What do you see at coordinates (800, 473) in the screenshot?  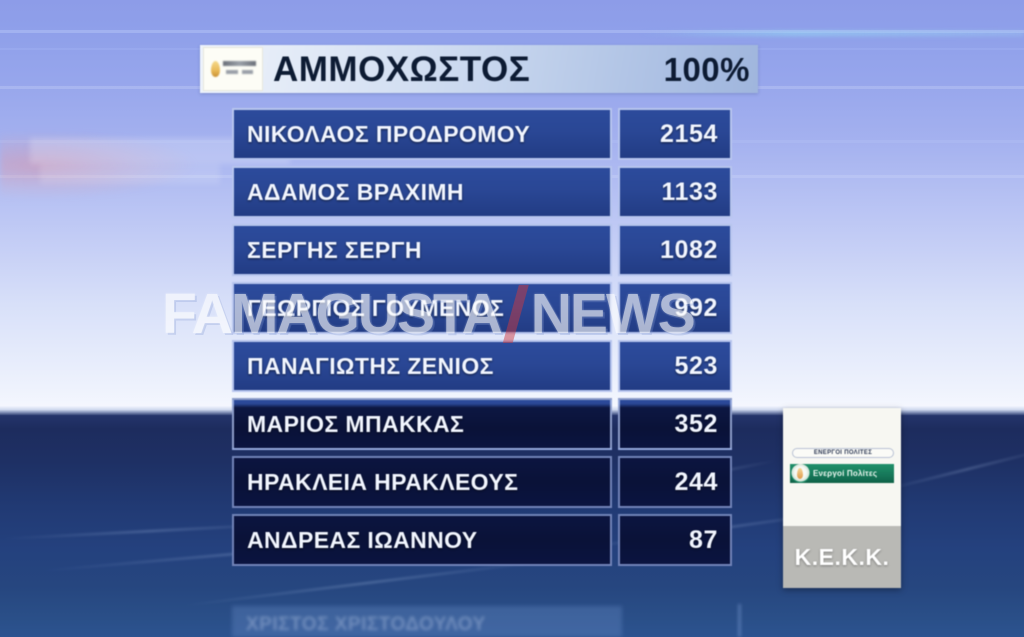 I see `flame-seal-icon` at bounding box center [800, 473].